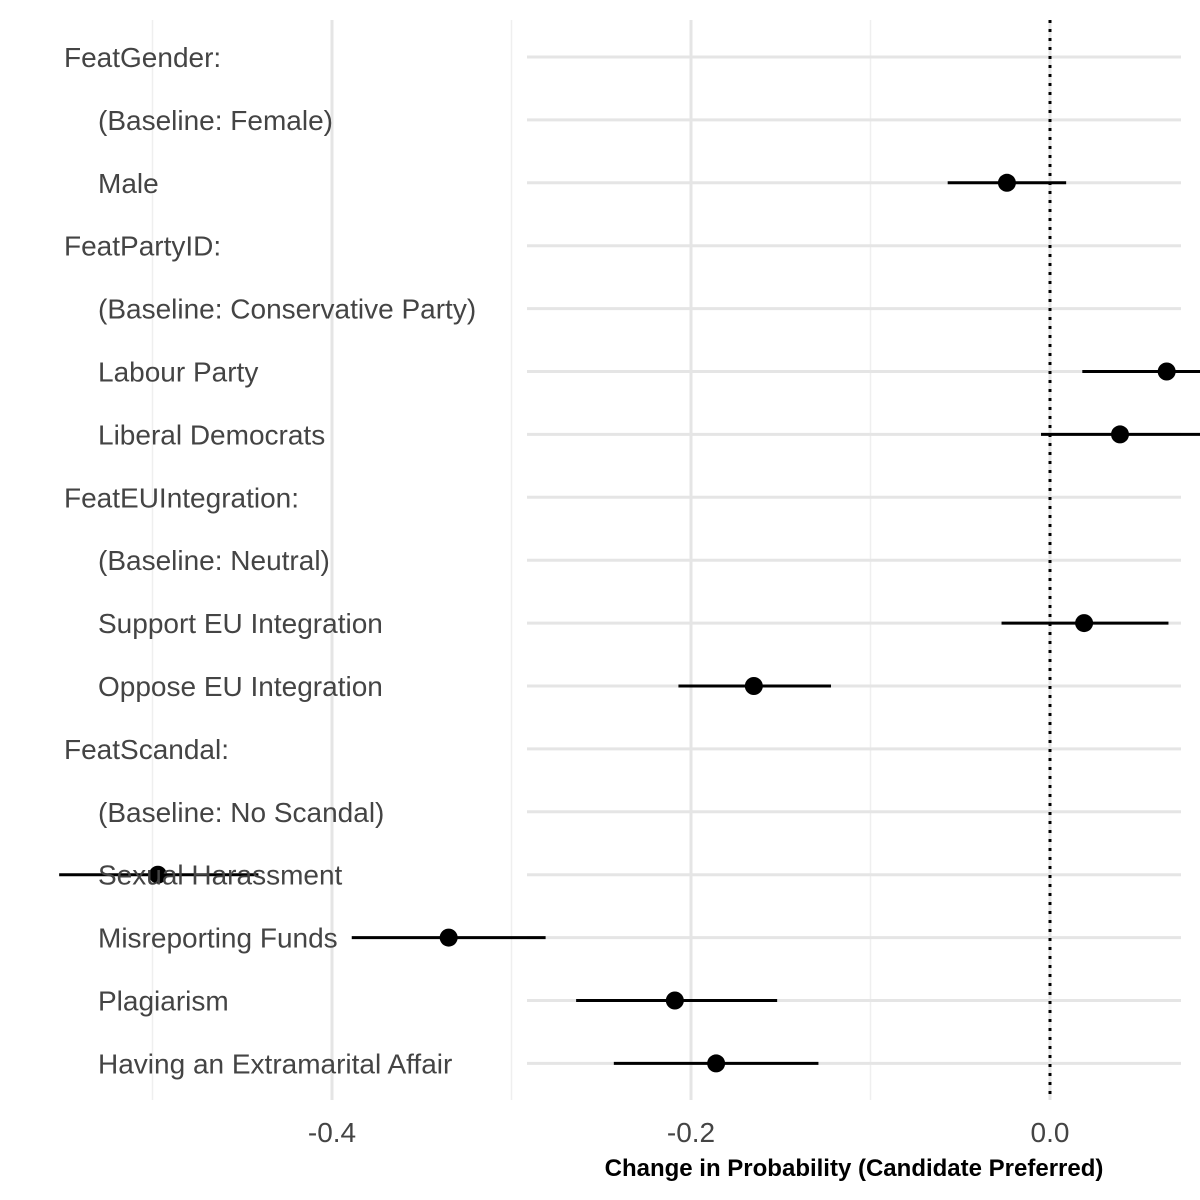  I want to click on x-tick-label: -0.2, so click(691, 1132).